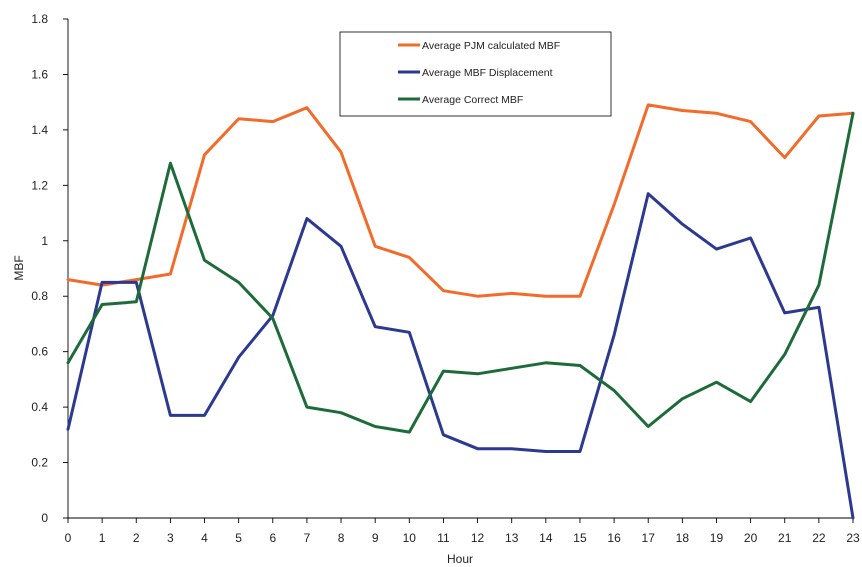 This screenshot has width=862, height=567. Describe the element at coordinates (410, 538) in the screenshot. I see `x-tick-label: 10` at that location.